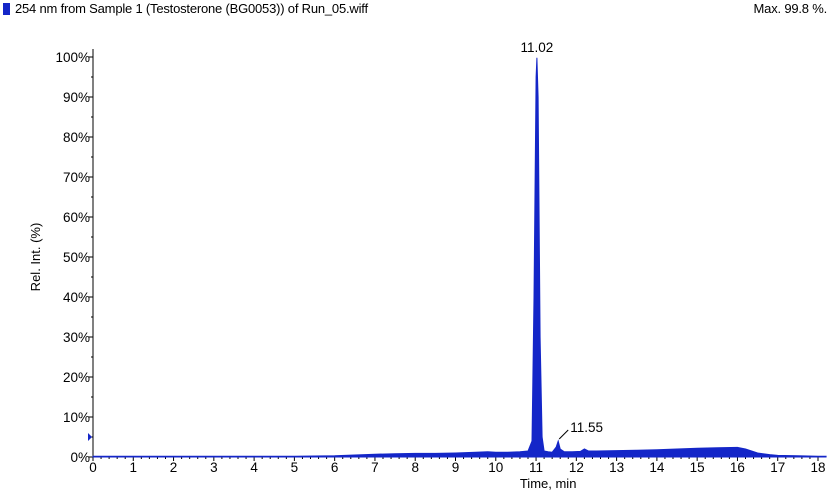  What do you see at coordinates (657, 467) in the screenshot?
I see `x-tick-label: 14` at bounding box center [657, 467].